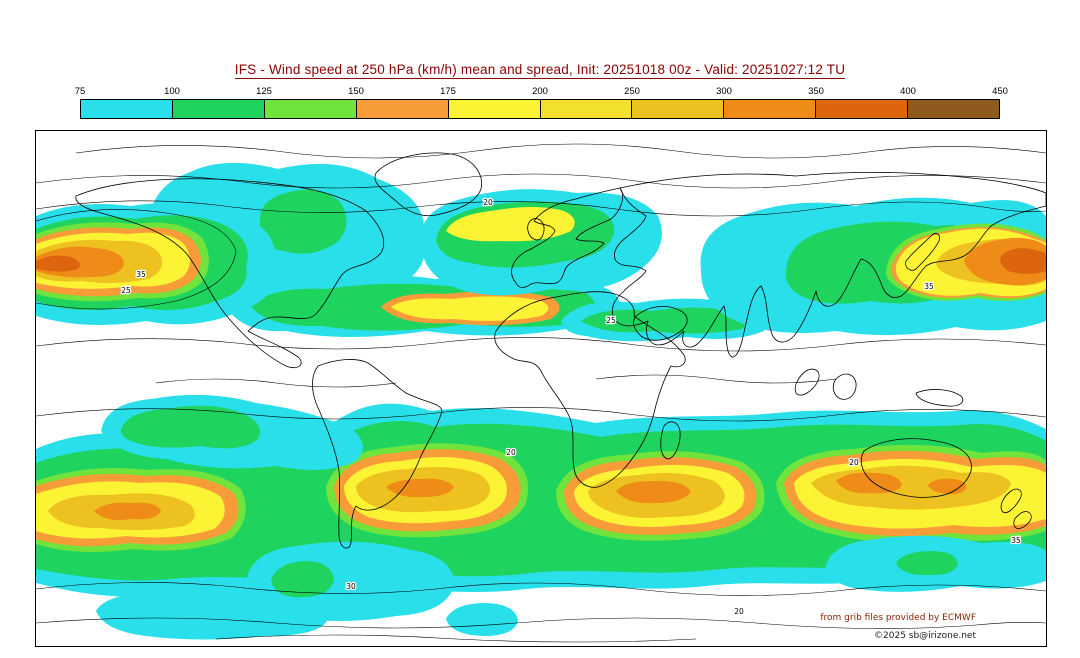 This screenshot has height=658, width=1080. What do you see at coordinates (724, 91) in the screenshot?
I see `colorbar-tick-label: 300` at bounding box center [724, 91].